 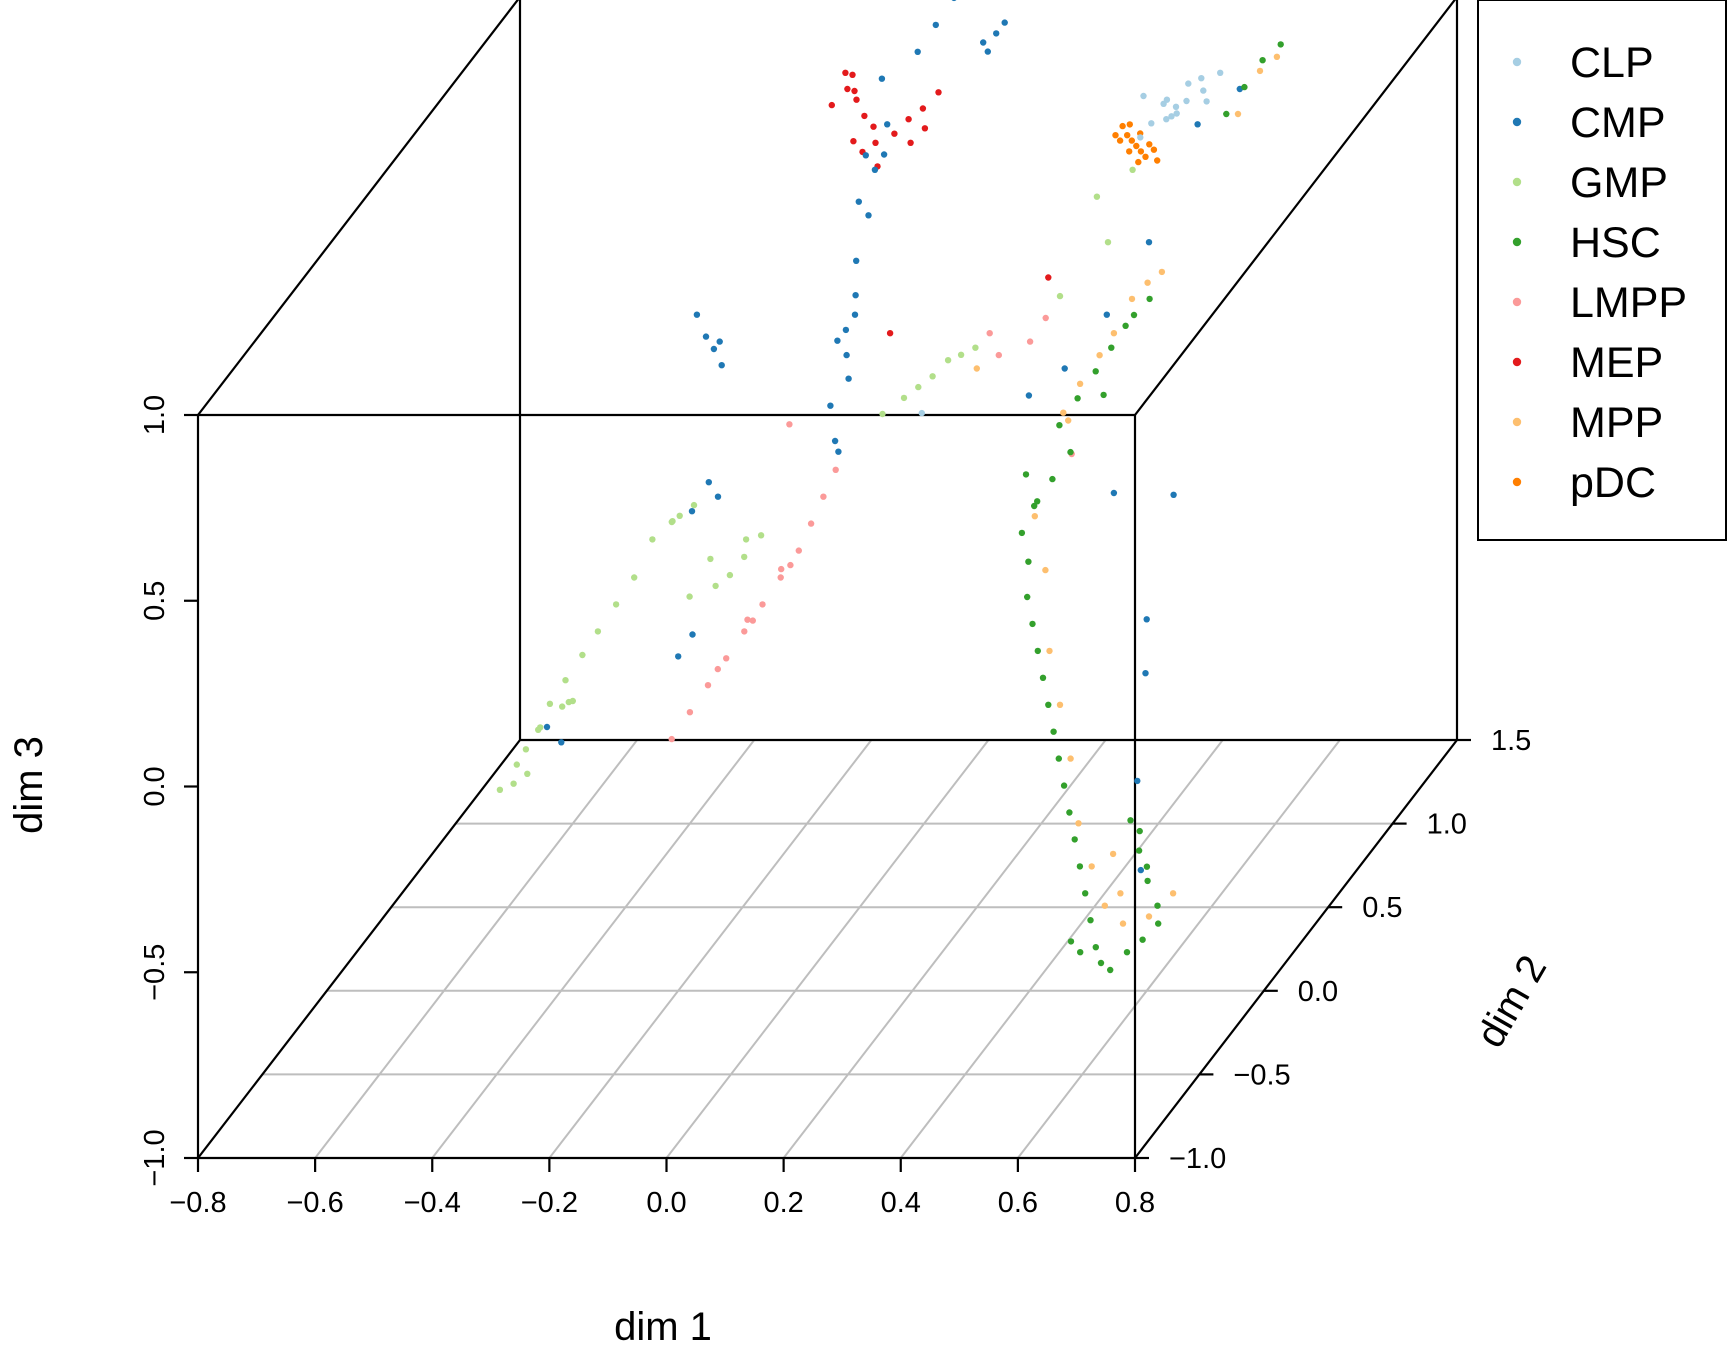 I want to click on tick-label: 1.0, so click(x=1447, y=825).